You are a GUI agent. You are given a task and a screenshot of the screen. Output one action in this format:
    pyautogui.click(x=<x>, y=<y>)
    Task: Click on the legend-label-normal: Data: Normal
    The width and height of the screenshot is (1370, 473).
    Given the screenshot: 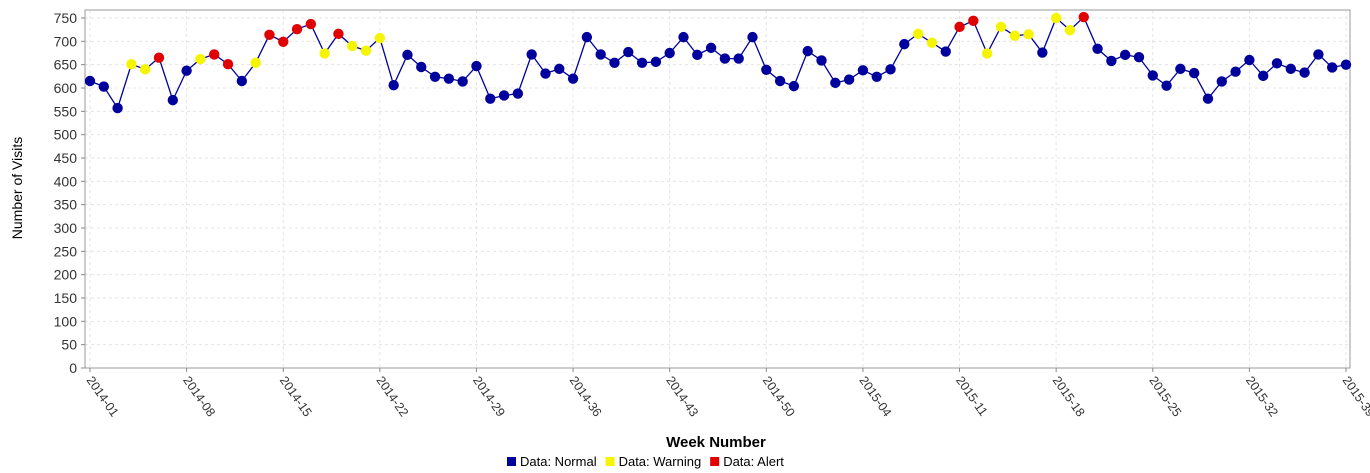 What is the action you would take?
    pyautogui.click(x=558, y=461)
    